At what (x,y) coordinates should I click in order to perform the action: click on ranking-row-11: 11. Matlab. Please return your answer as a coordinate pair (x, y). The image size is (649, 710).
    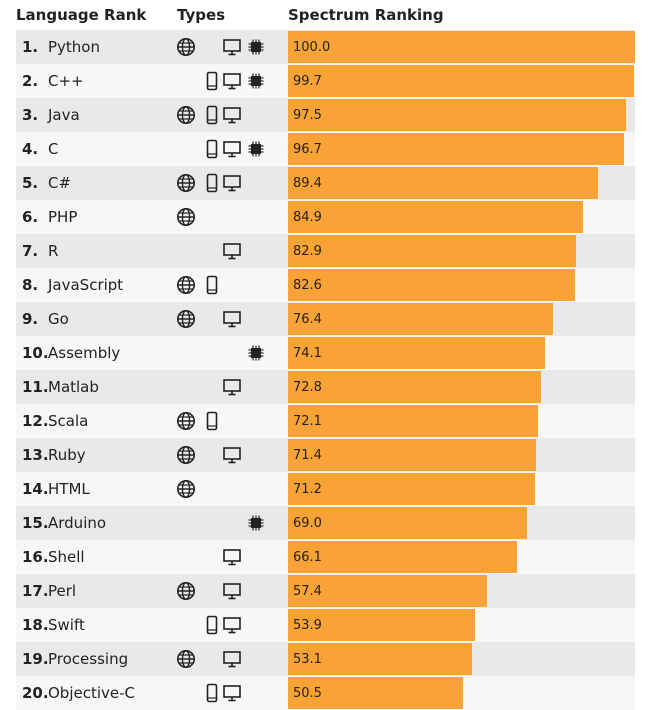
    Looking at the image, I should click on (325, 387).